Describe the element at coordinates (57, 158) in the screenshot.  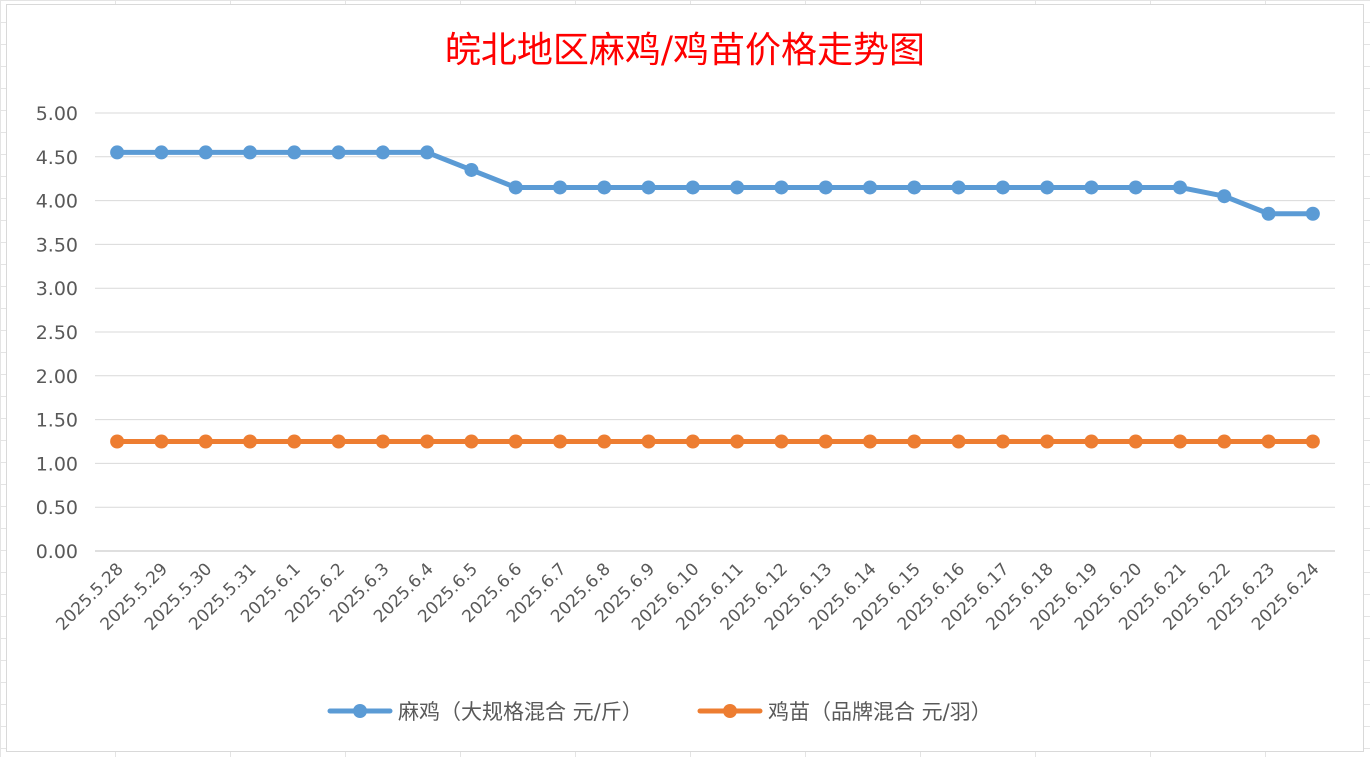
I see `y-tick-label: 4.50` at that location.